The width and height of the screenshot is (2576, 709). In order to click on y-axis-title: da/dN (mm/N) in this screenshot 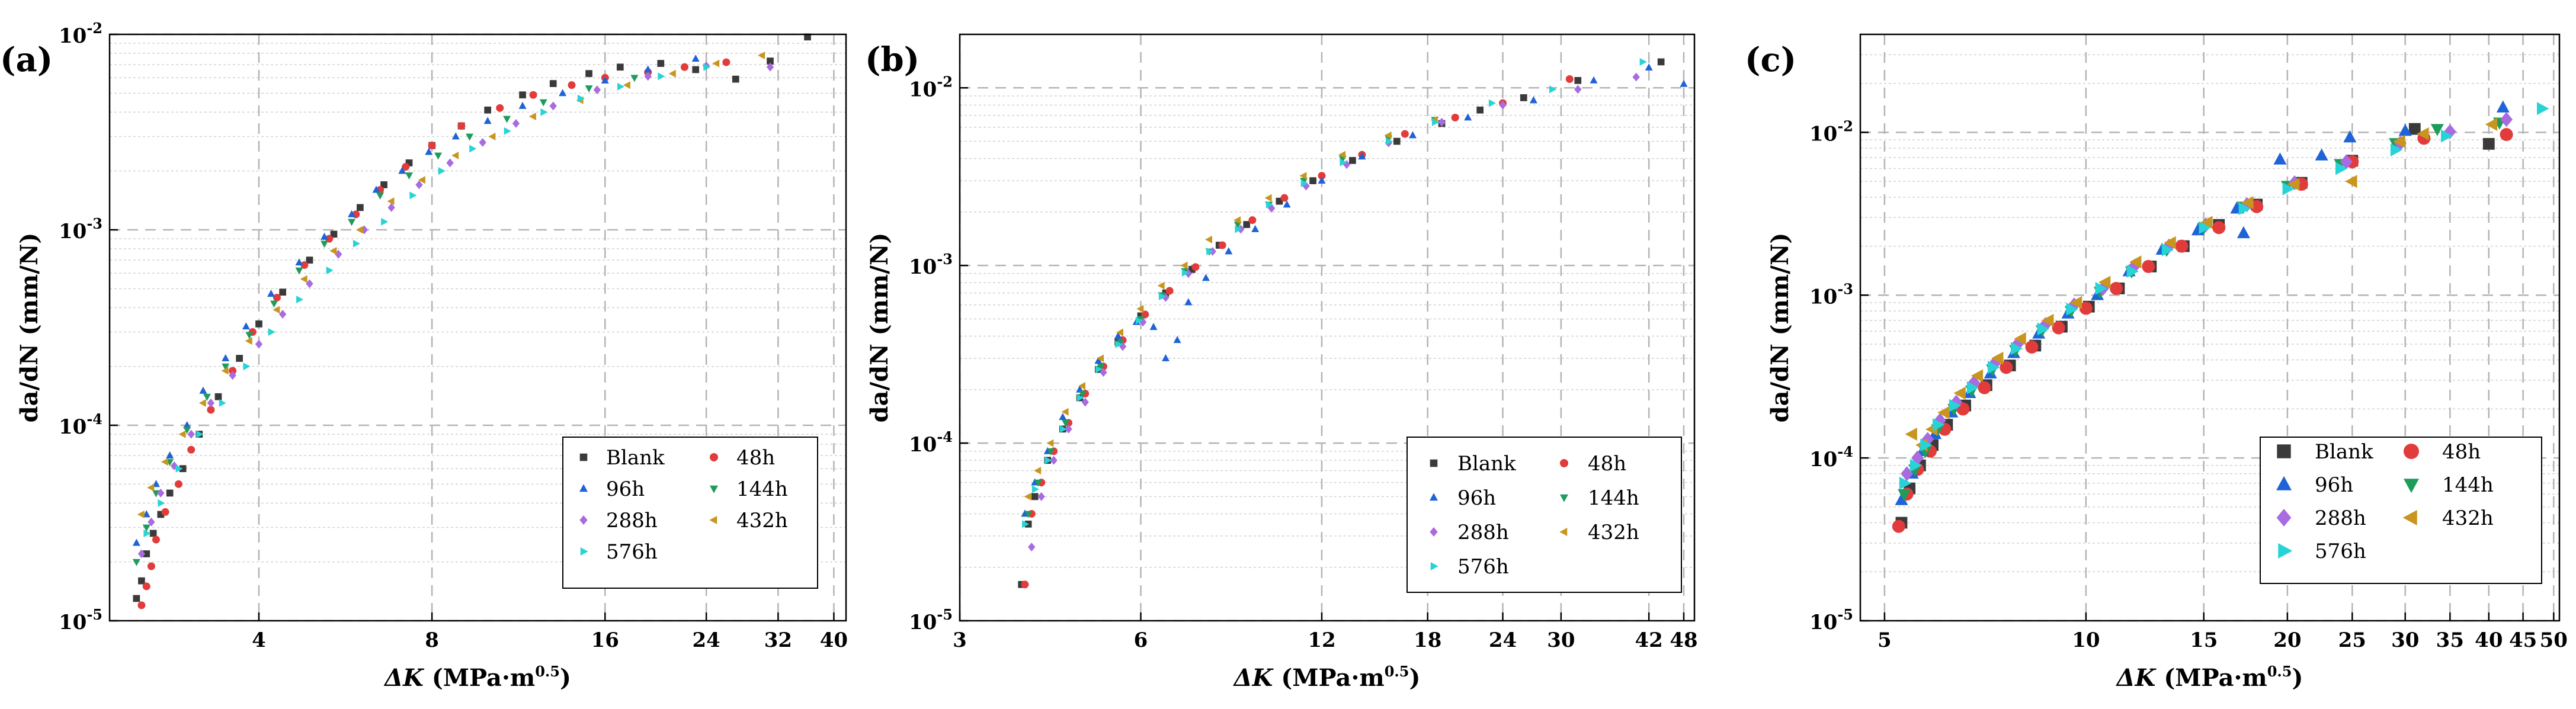, I will do `click(29, 328)`.